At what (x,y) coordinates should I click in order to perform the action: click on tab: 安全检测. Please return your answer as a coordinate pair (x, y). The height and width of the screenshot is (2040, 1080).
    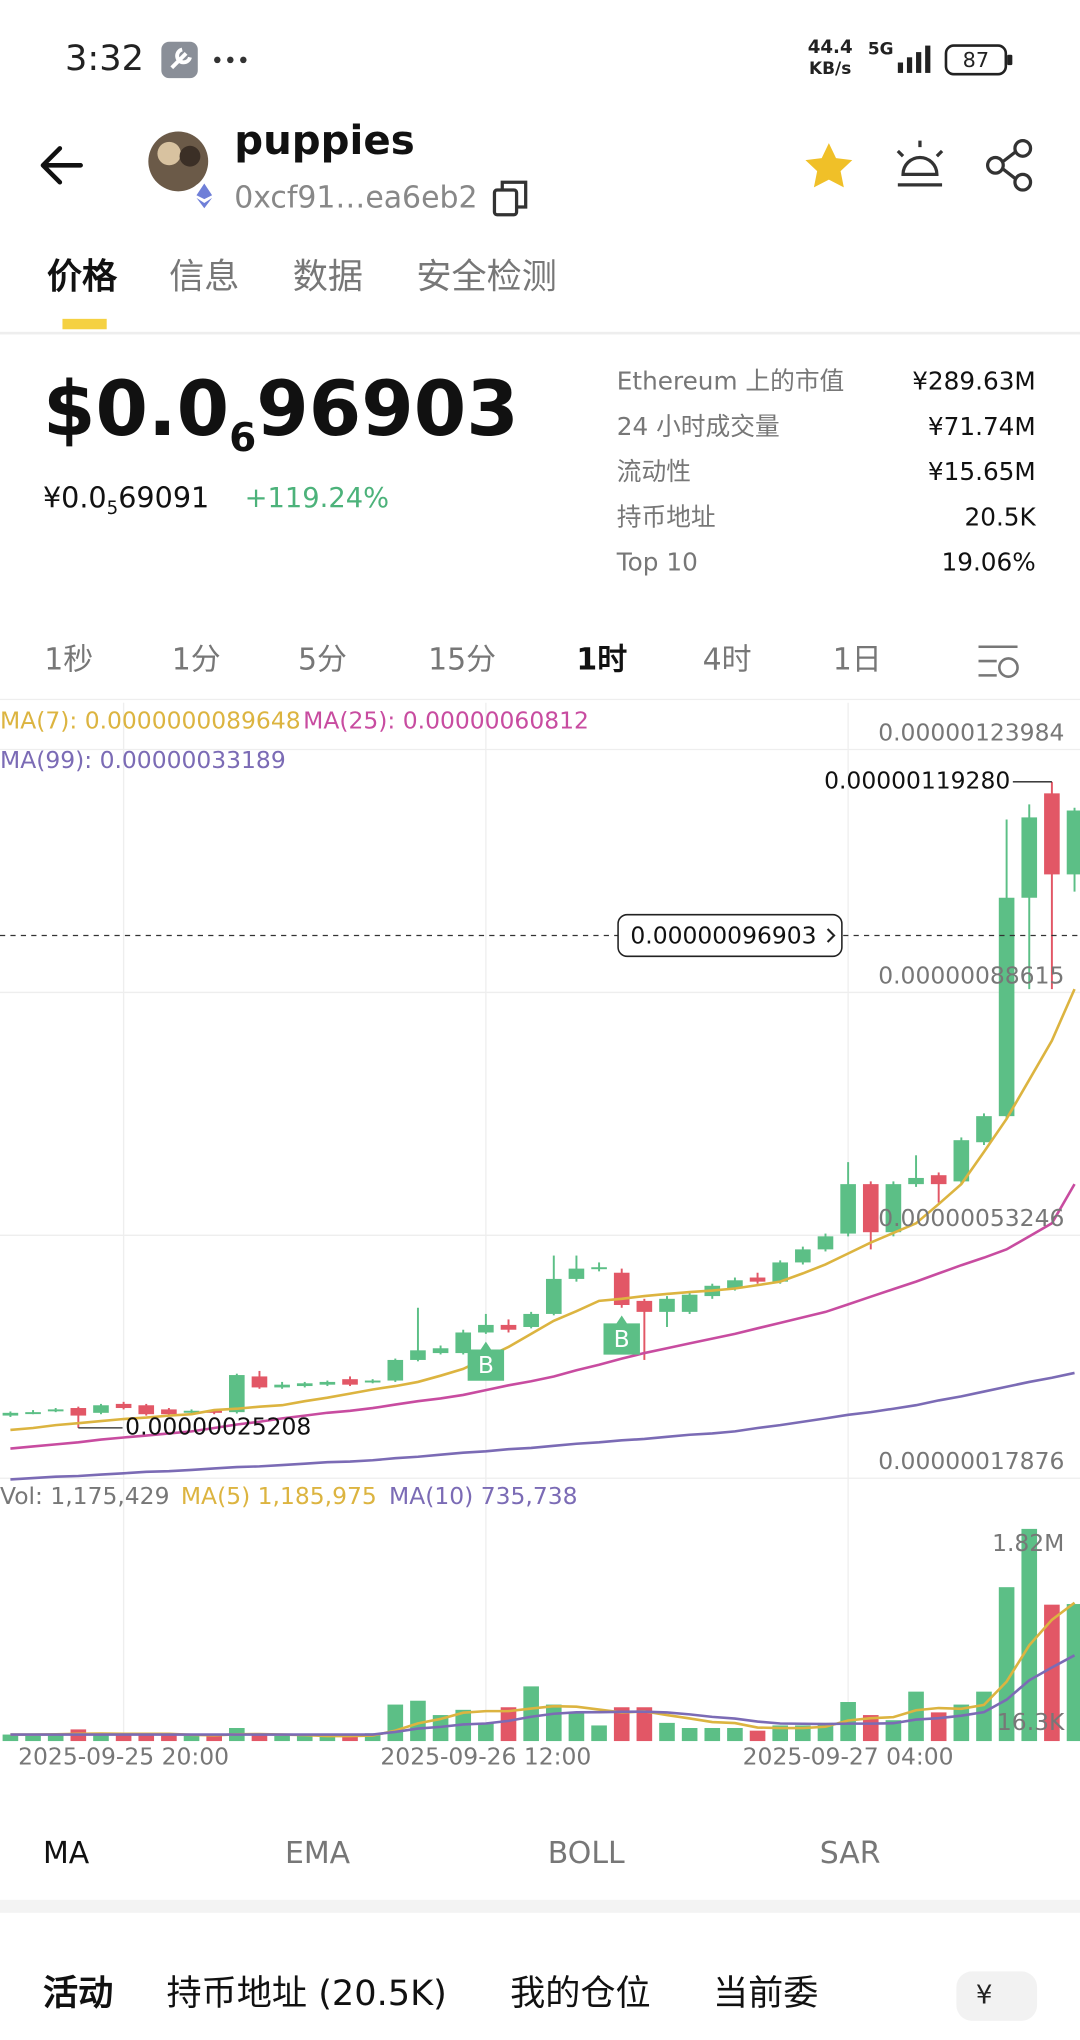
    Looking at the image, I should click on (486, 277).